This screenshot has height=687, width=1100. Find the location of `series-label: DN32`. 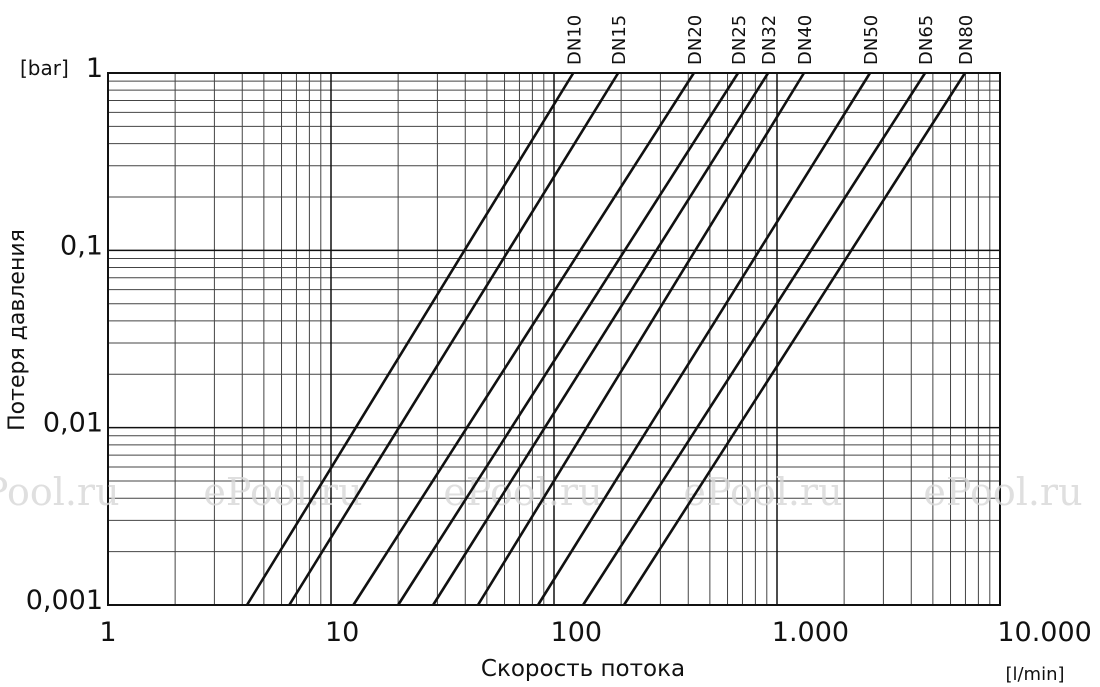

series-label: DN32 is located at coordinates (769, 40).